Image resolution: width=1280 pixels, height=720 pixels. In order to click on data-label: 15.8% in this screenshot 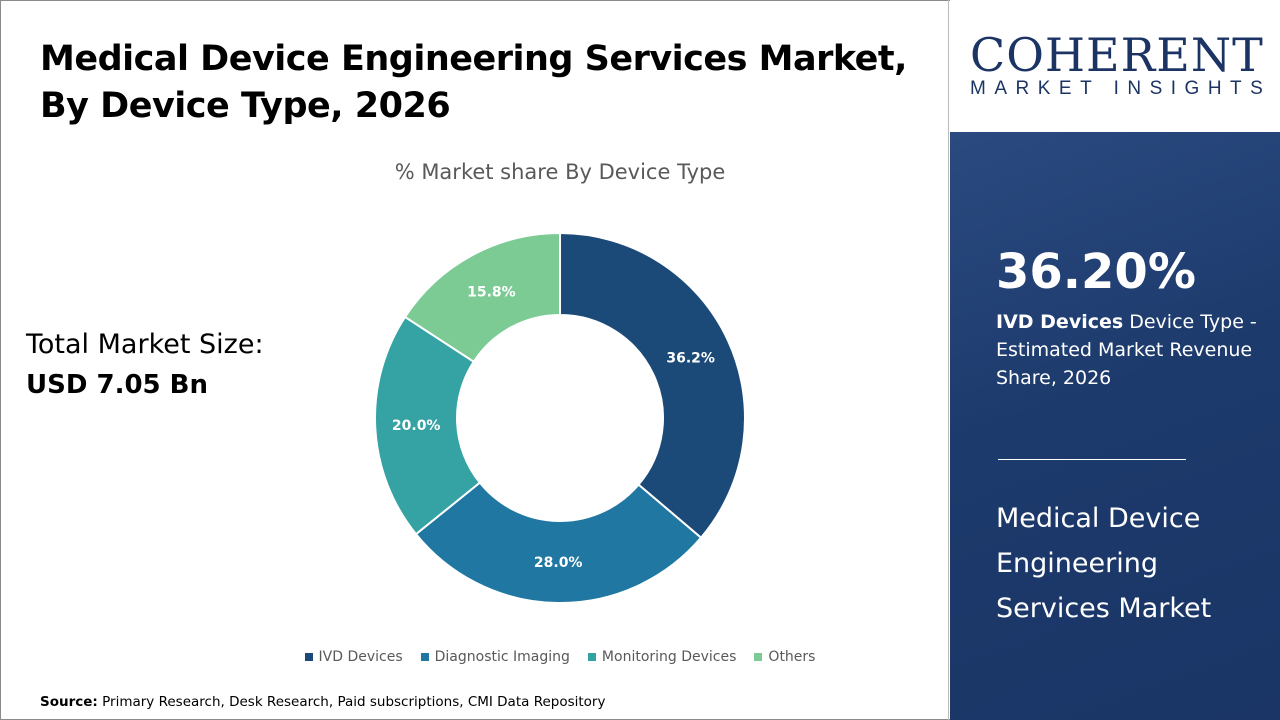, I will do `click(491, 292)`.